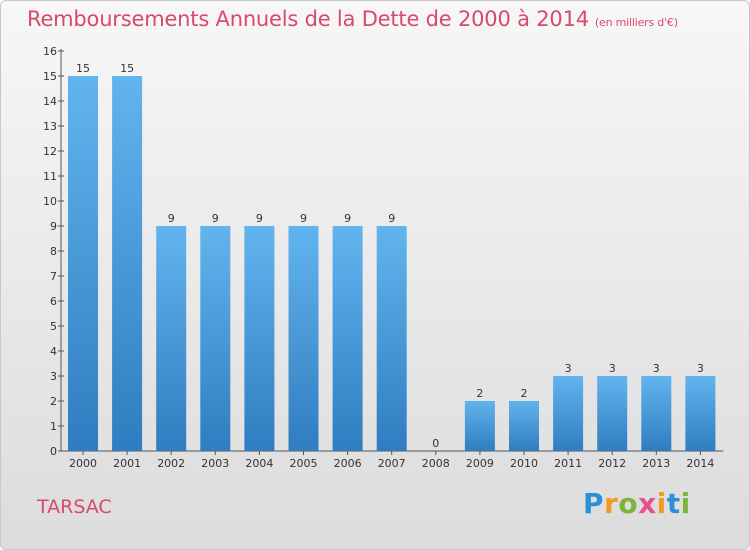 This screenshot has width=750, height=550. I want to click on y-tick-label: 11, so click(50, 176).